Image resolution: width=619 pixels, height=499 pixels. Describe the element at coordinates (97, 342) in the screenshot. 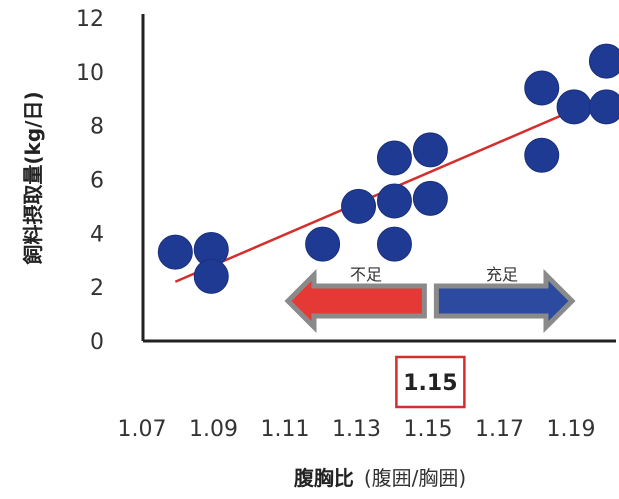

I see `y-tick-label: 0` at that location.